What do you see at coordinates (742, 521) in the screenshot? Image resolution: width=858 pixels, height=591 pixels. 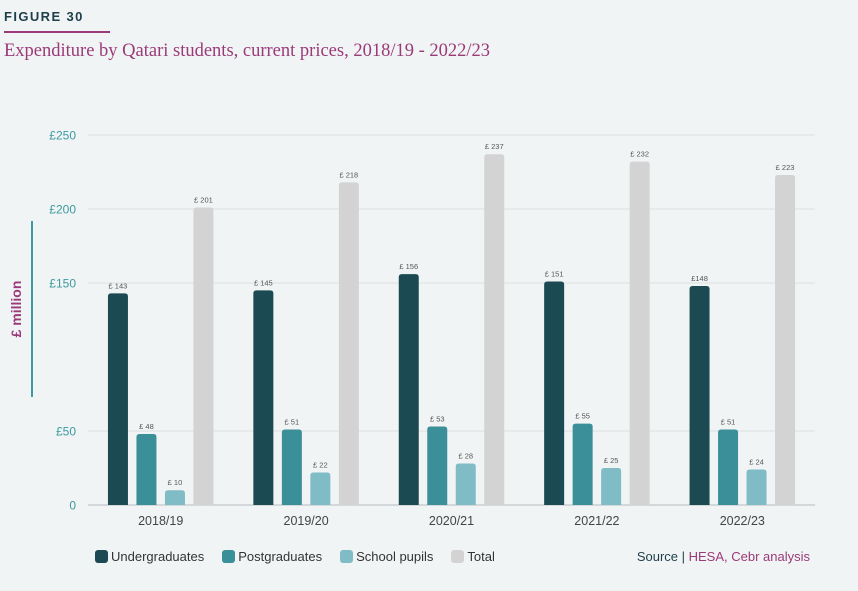 I see `x-tick-label-2022-23: 2022/23` at bounding box center [742, 521].